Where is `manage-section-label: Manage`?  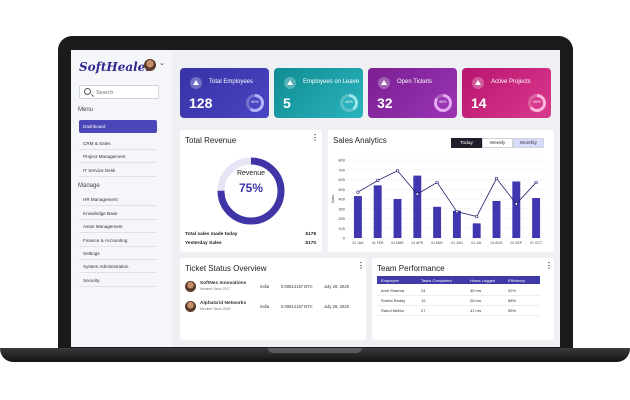 manage-section-label: Manage is located at coordinates (89, 186).